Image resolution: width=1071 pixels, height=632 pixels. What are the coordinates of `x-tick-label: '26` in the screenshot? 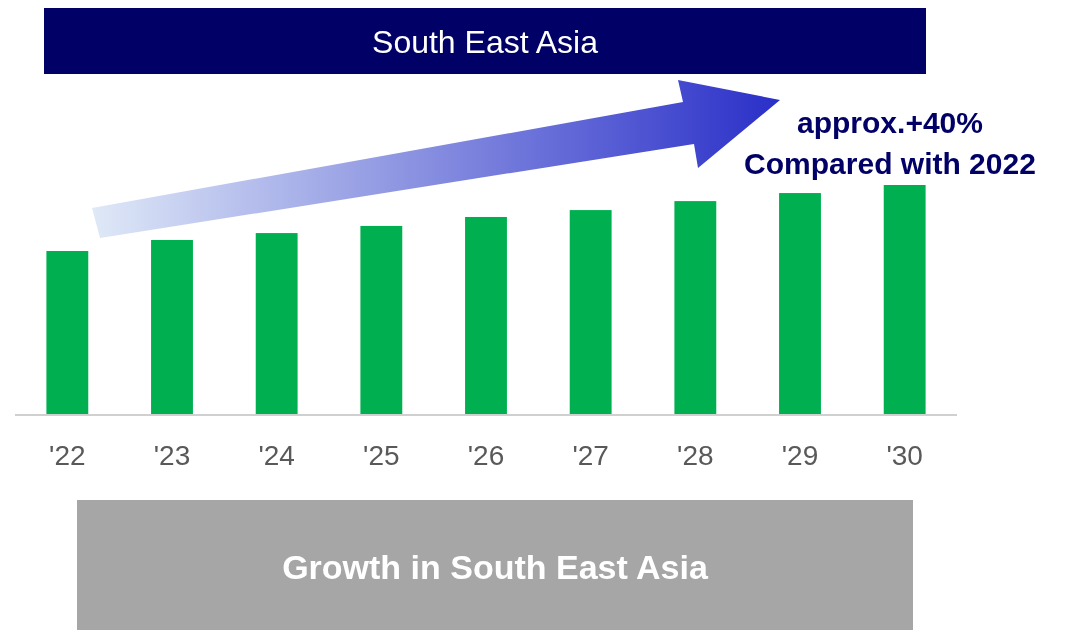 It's located at (486, 455).